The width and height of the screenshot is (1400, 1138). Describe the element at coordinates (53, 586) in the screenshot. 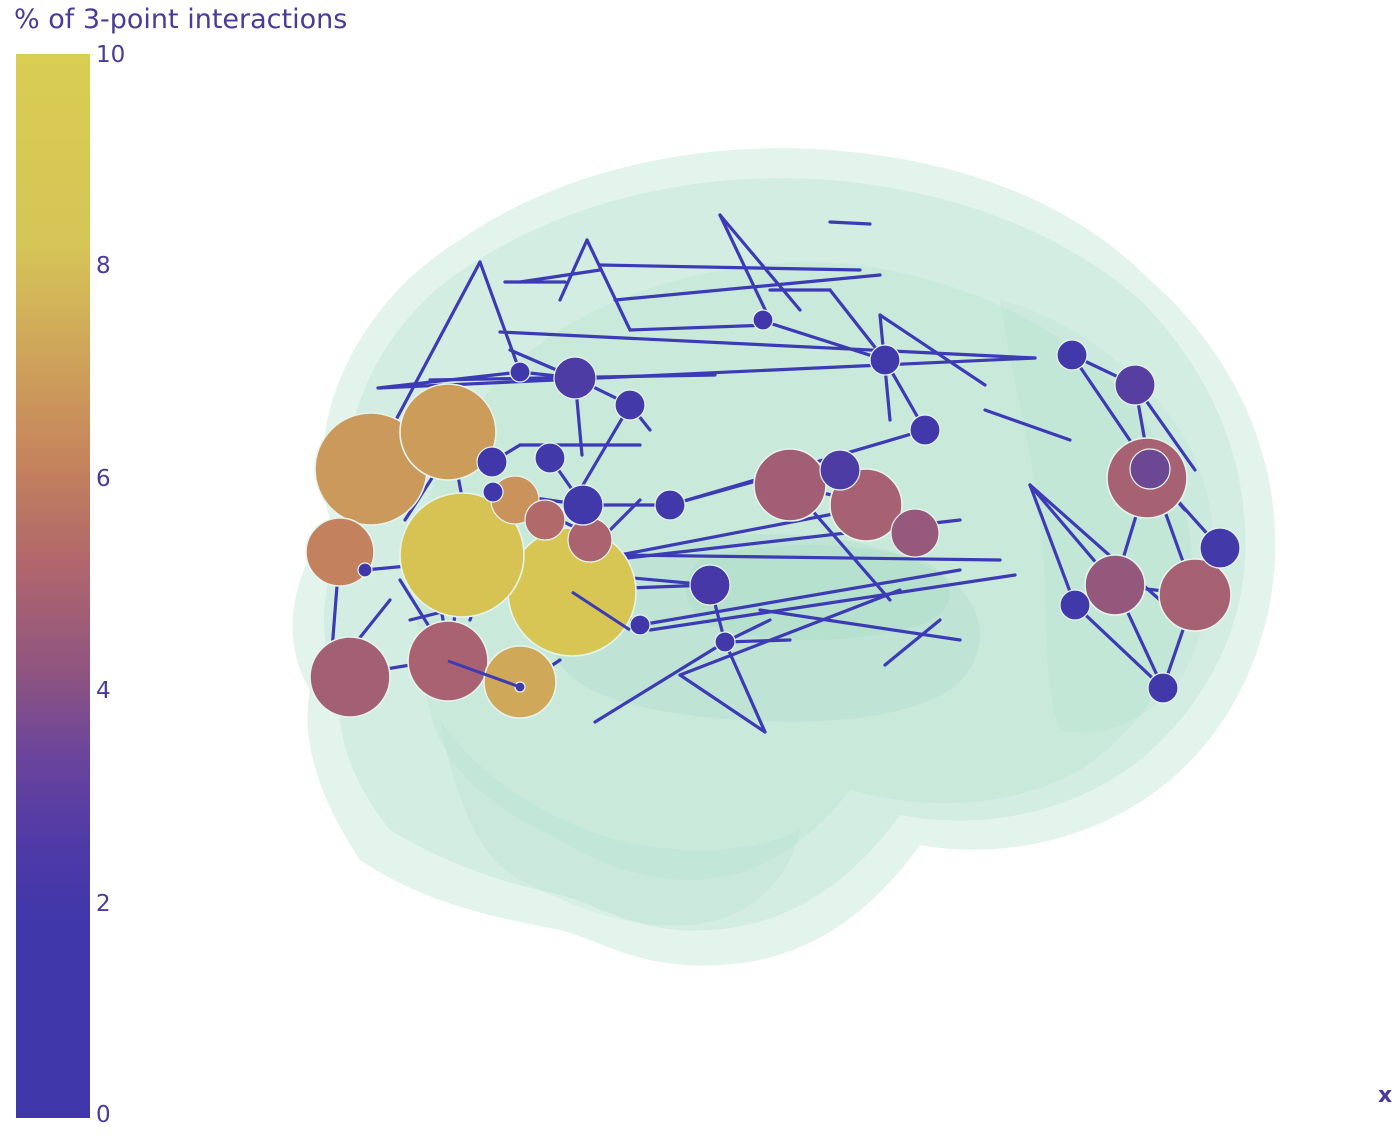

I see `colorbar` at that location.